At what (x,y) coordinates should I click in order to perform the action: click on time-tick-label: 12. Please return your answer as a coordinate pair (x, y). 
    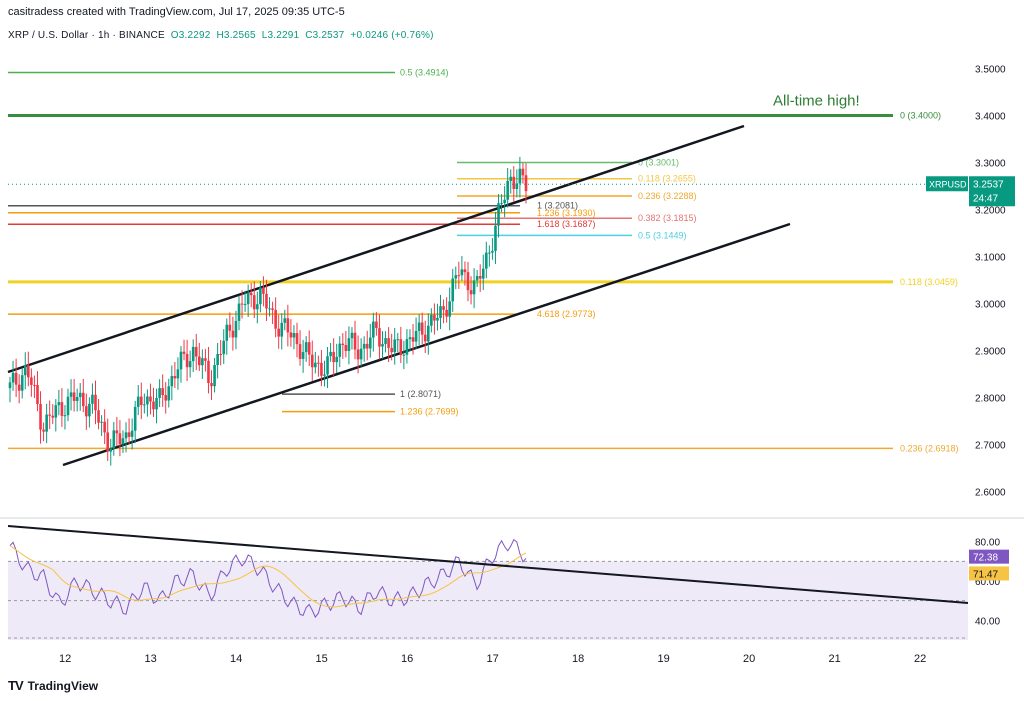
    Looking at the image, I should click on (65, 659).